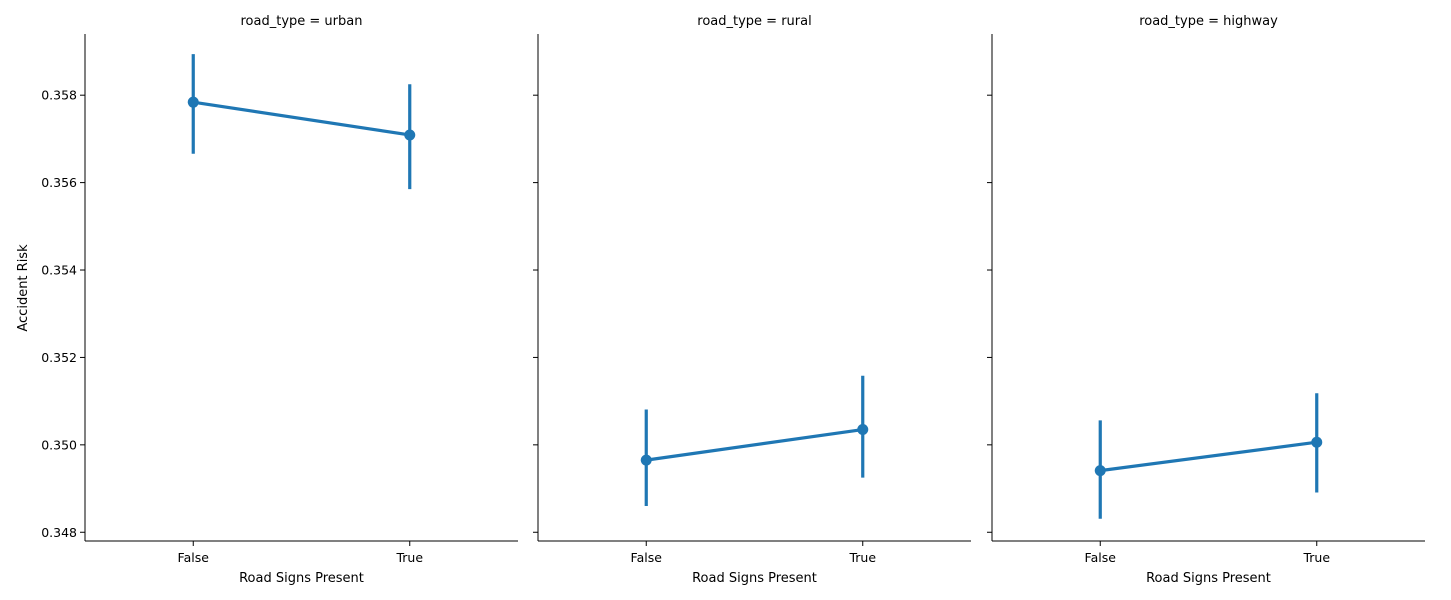 The height and width of the screenshot is (600, 1451). Describe the element at coordinates (23, 288) in the screenshot. I see `y-axis-title: Accident Risk` at that location.